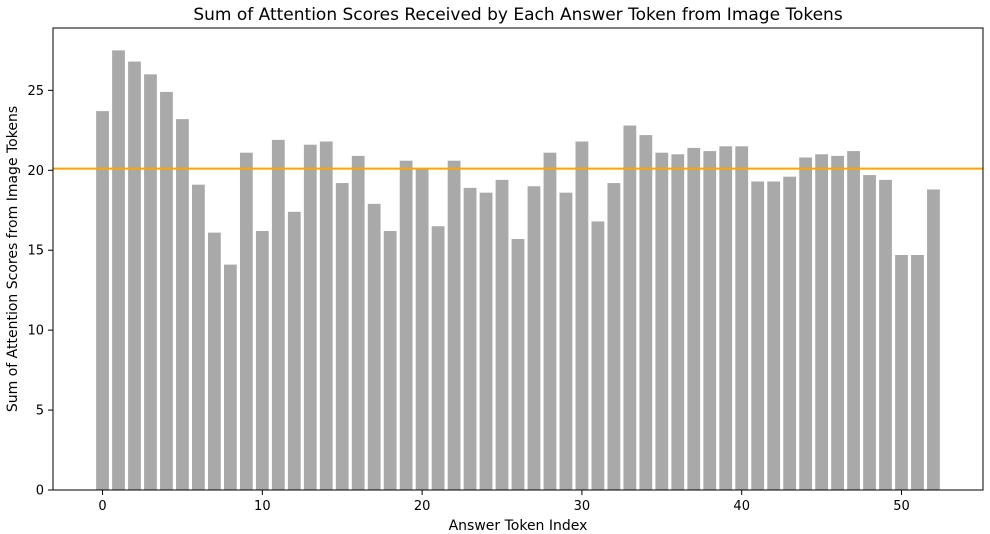 The width and height of the screenshot is (990, 534). What do you see at coordinates (35, 331) in the screenshot?
I see `y-tick-label: 10` at bounding box center [35, 331].